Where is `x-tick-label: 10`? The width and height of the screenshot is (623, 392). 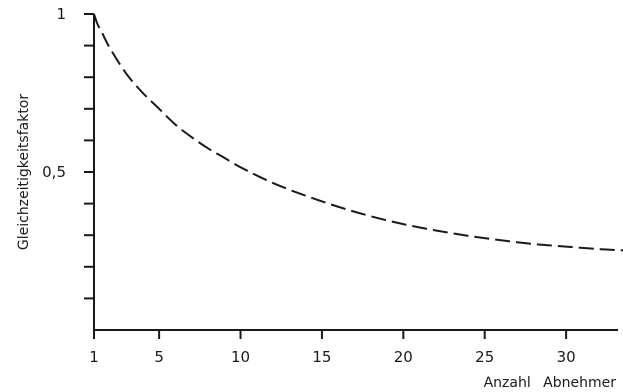 x-tick-label: 10 is located at coordinates (240, 357).